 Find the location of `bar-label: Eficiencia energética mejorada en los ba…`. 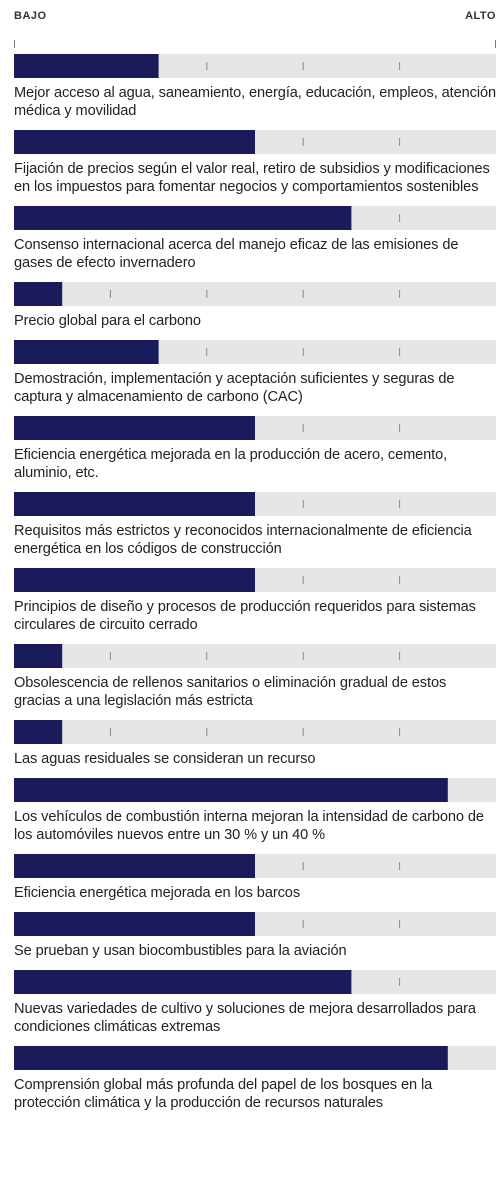

bar-label: Eficiencia energética mejorada en los ba… is located at coordinates (157, 893).